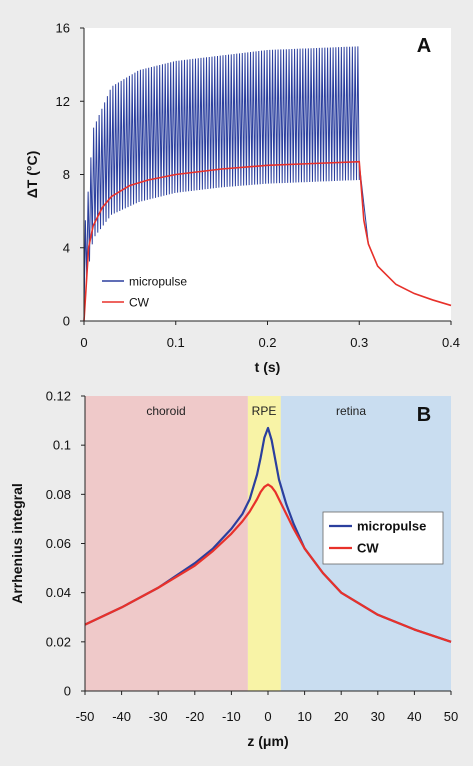 The width and height of the screenshot is (473, 766). Describe the element at coordinates (66, 247) in the screenshot. I see `y-tick-label-a: 4` at that location.